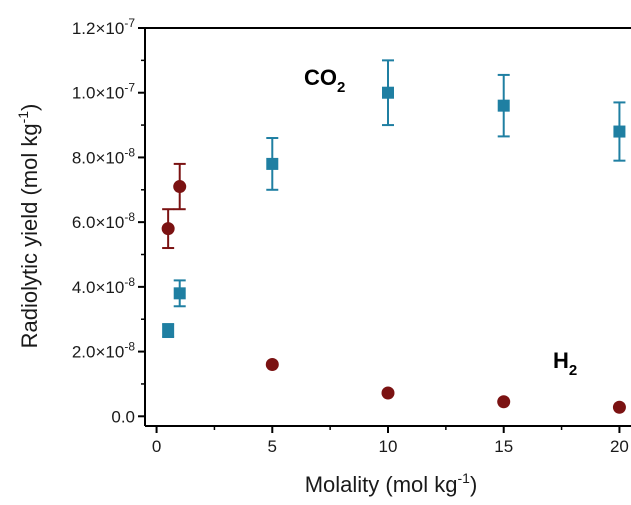  What do you see at coordinates (123, 416) in the screenshot?
I see `y-tick-label: 0.0` at bounding box center [123, 416].